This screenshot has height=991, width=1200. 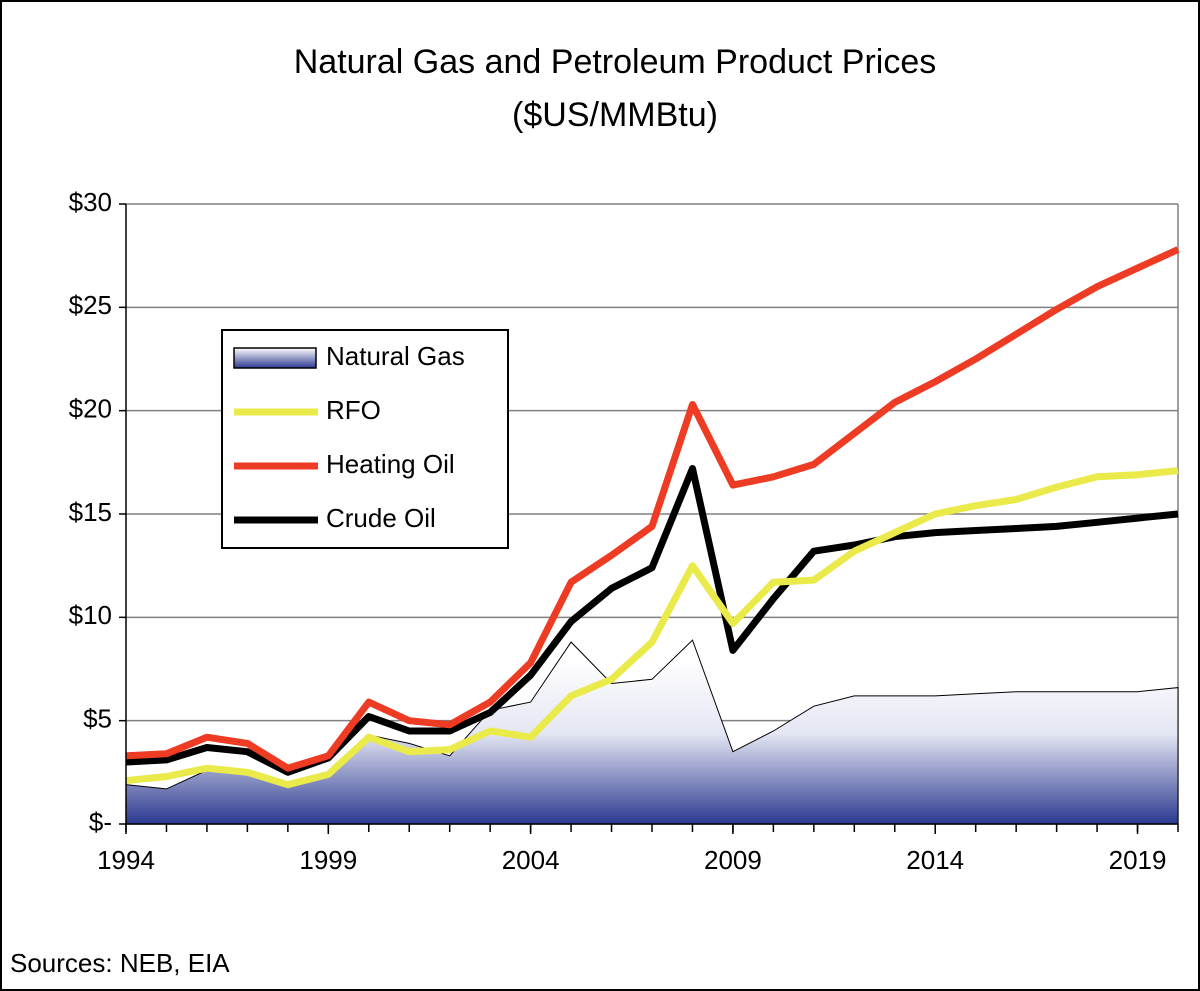 What do you see at coordinates (97, 719) in the screenshot?
I see `y-tick-label: $5` at bounding box center [97, 719].